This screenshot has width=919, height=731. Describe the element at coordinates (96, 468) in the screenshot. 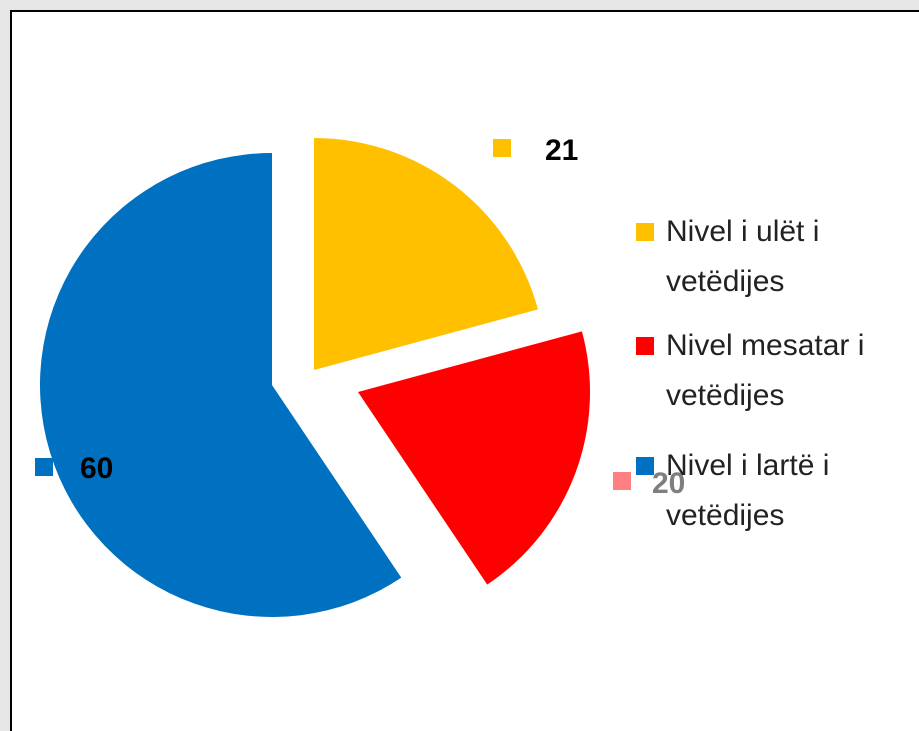

I see `data-label: 60` at that location.